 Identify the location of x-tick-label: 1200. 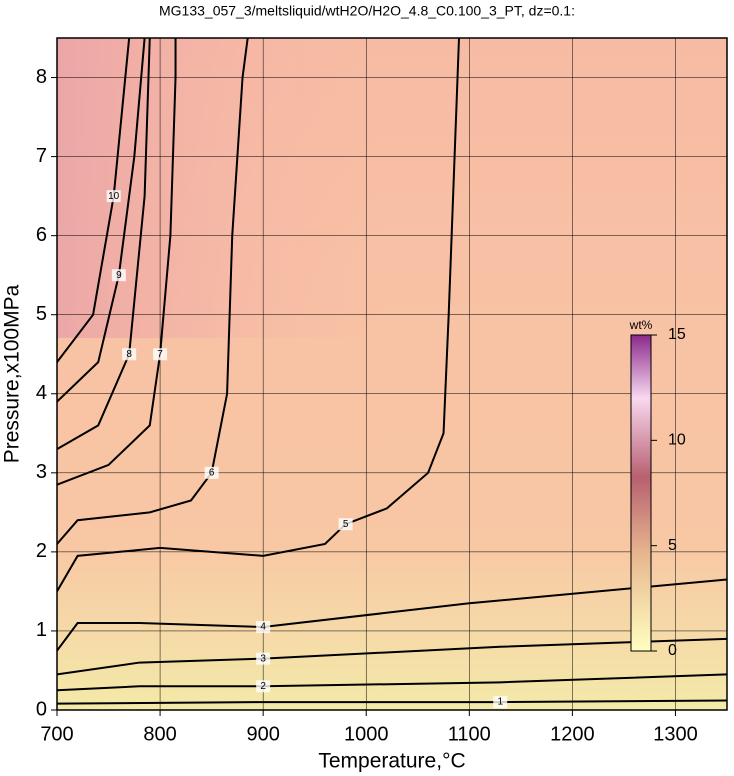
(572, 734).